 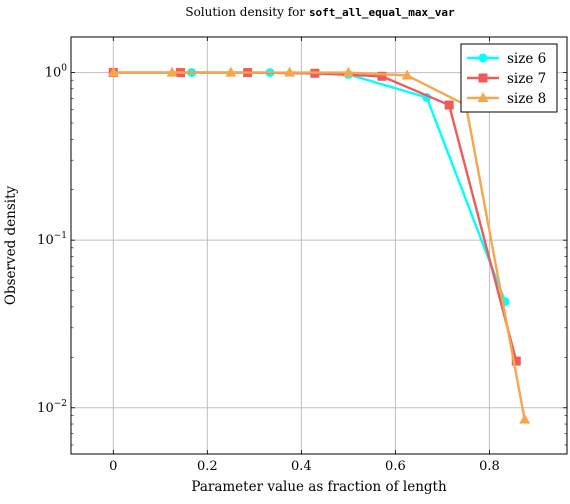 What do you see at coordinates (11, 246) in the screenshot?
I see `y-axis-label: Observed density` at bounding box center [11, 246].